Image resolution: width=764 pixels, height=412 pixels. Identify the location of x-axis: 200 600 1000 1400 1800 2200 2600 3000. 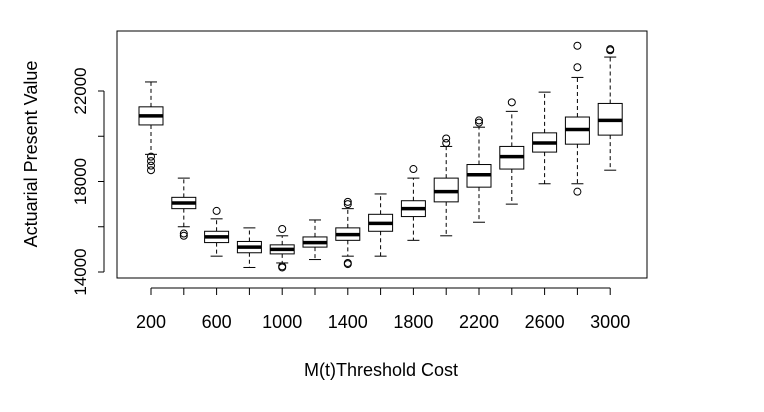
(383, 309).